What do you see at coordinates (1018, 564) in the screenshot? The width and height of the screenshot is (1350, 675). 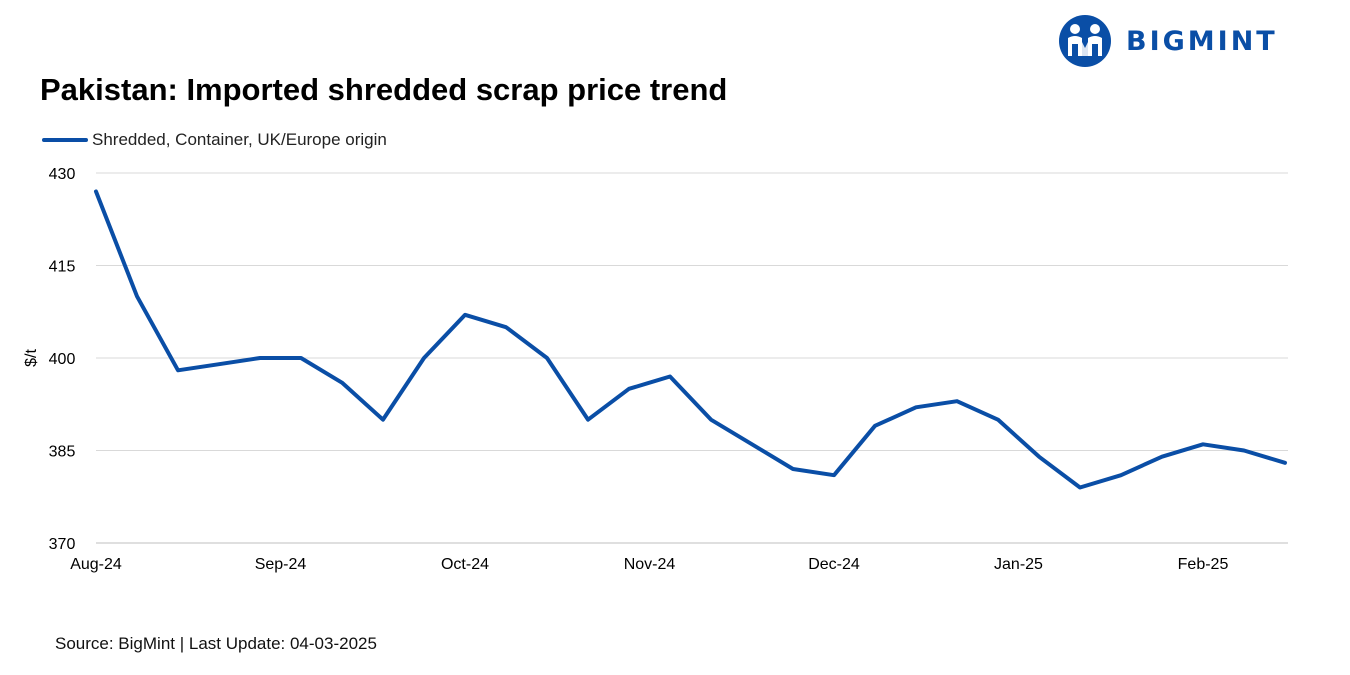 I see `x-tick-label: Jan-25` at bounding box center [1018, 564].